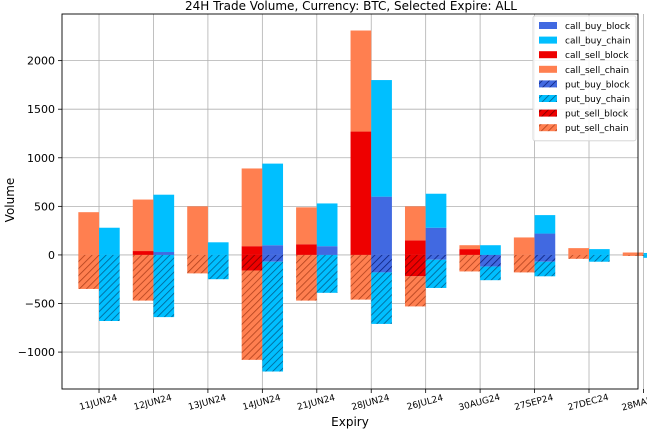 This screenshot has height=440, width=647. I want to click on legend-label: put_buy_block, so click(597, 85).